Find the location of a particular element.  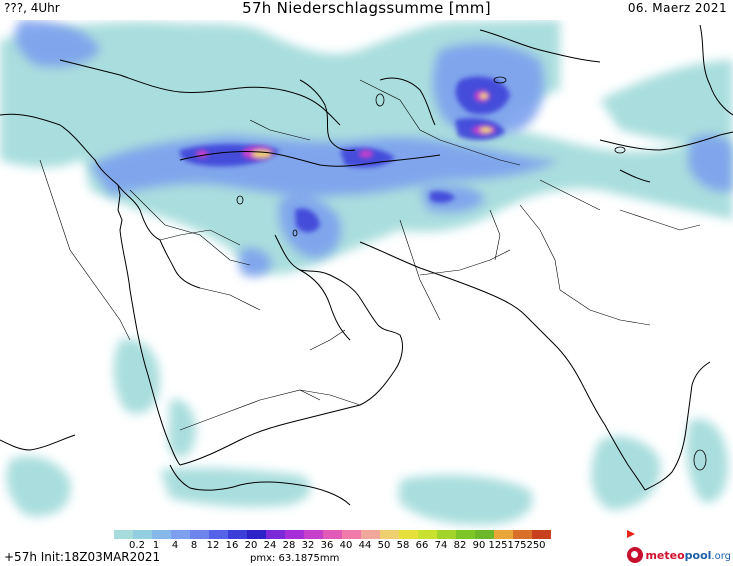

legend-tick-label: 82 is located at coordinates (460, 545).